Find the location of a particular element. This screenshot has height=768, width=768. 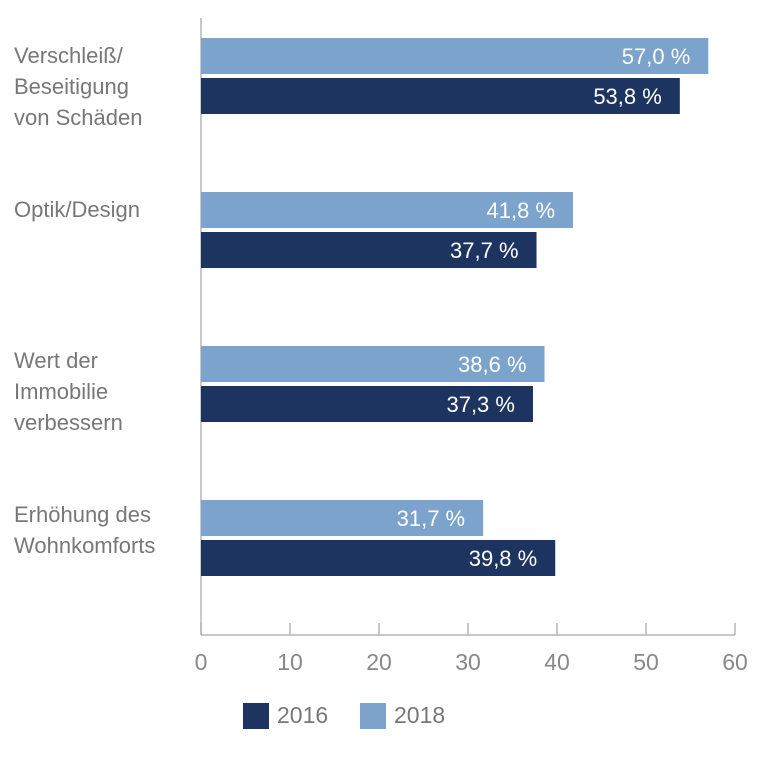

bar-label-2016-cat3: 37,3 % is located at coordinates (480, 404).